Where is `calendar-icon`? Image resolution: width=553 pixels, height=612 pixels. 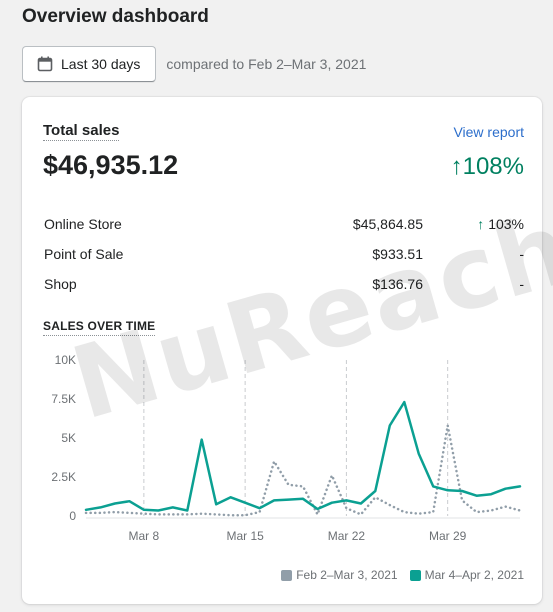
calendar-icon is located at coordinates (45, 64).